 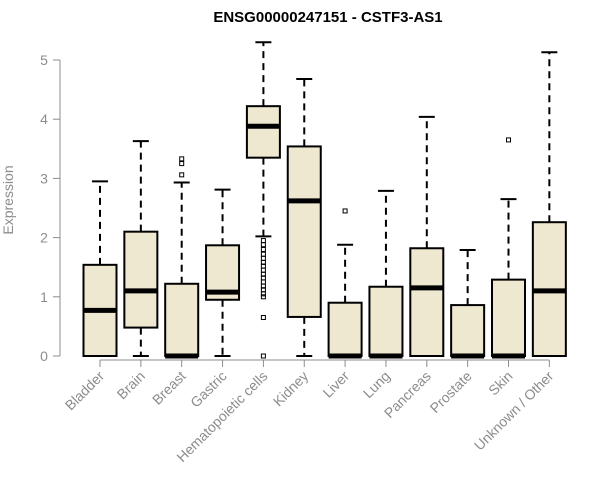 I want to click on y-tick-label: 1, so click(x=44, y=297).